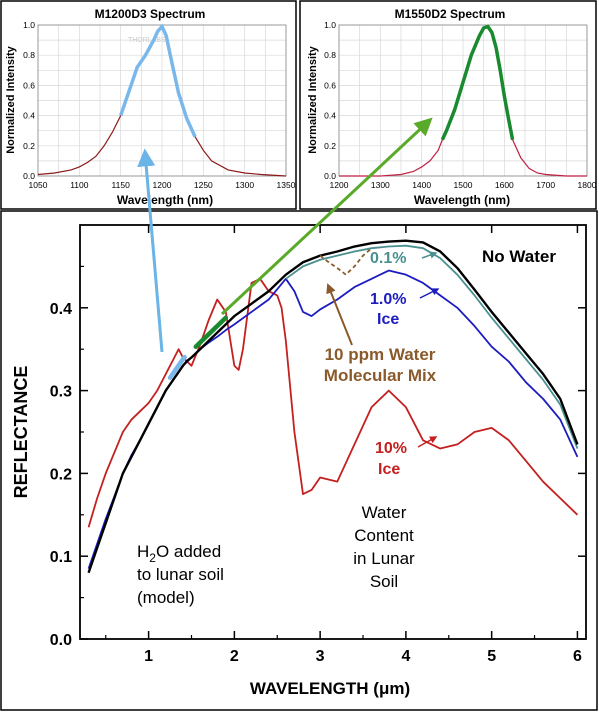 This screenshot has height=712, width=599. I want to click on inset2-frame, so click(448, 105).